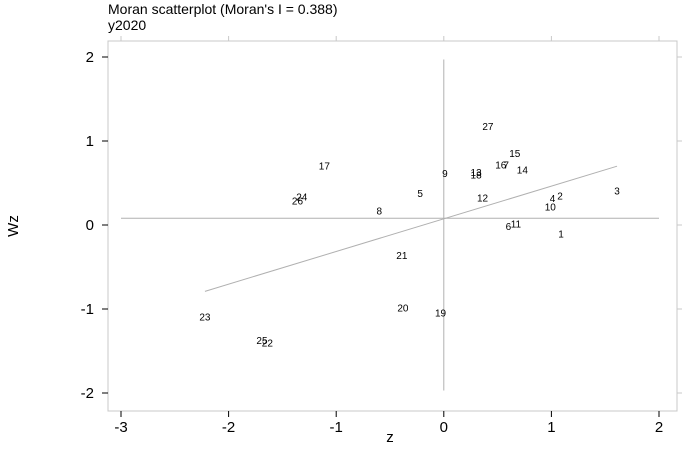 The height and width of the screenshot is (458, 689). Describe the element at coordinates (268, 344) in the screenshot. I see `point-label: 22` at that location.